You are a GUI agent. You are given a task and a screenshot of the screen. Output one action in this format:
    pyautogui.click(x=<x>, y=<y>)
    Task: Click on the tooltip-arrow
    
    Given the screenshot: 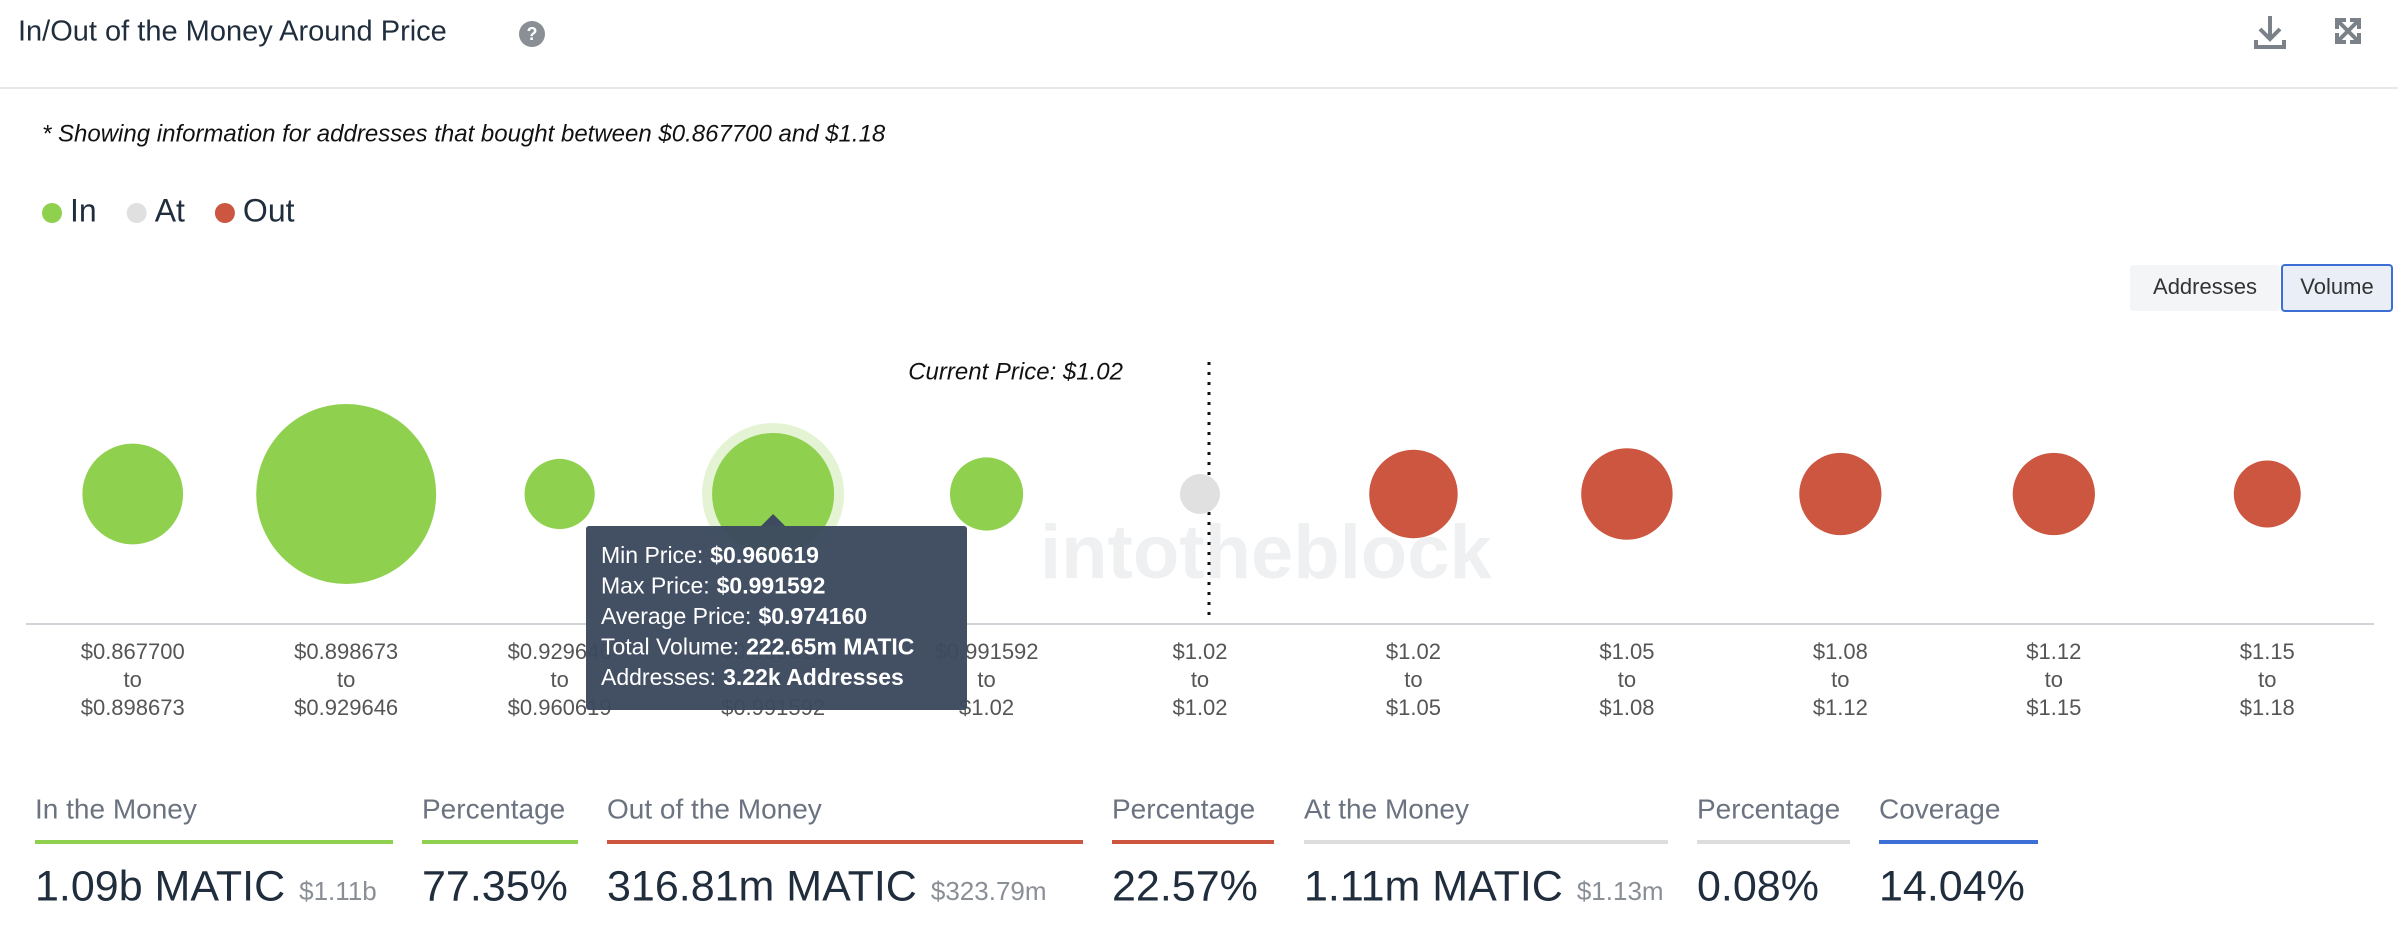 What is the action you would take?
    pyautogui.click(x=773, y=520)
    